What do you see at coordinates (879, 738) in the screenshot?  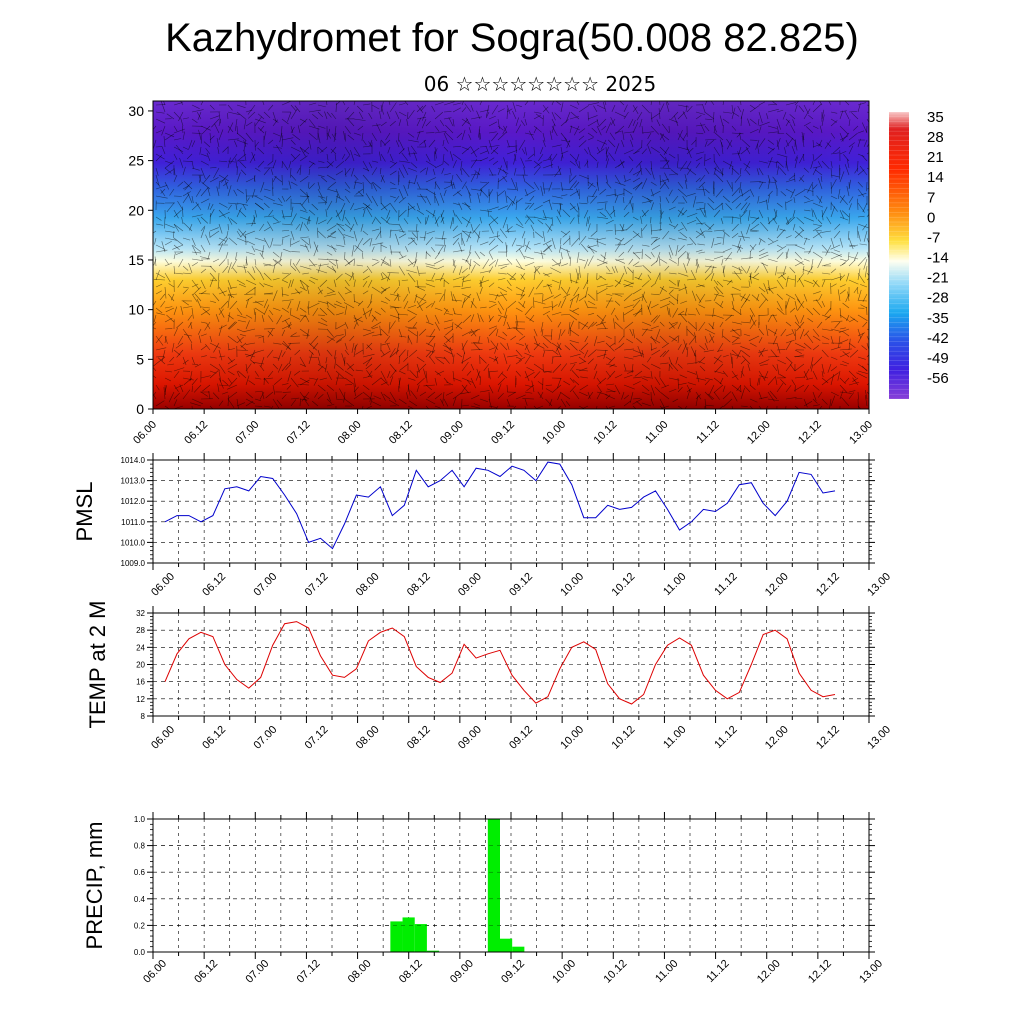 I see `x-tick-label: 13.00` at bounding box center [879, 738].